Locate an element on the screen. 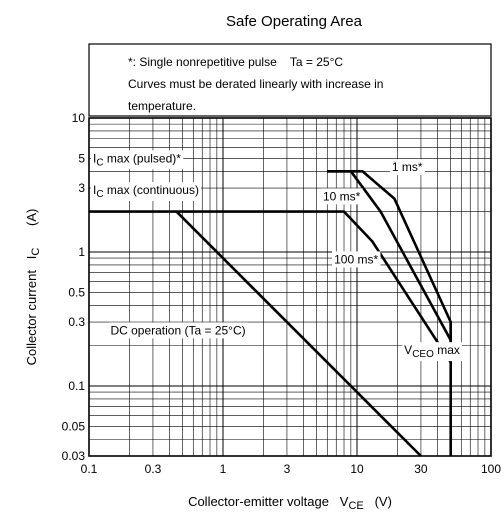  y-tick-label: 0.5 is located at coordinates (76, 292).